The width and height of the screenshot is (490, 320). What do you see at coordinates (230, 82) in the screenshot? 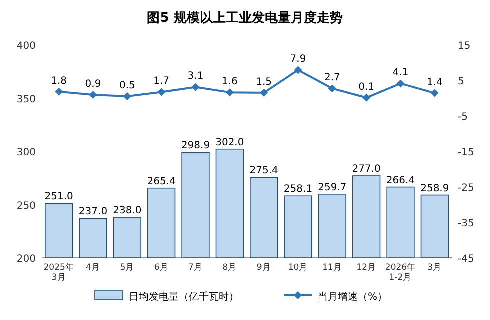
I see `data-label: 1.6` at bounding box center [230, 82].